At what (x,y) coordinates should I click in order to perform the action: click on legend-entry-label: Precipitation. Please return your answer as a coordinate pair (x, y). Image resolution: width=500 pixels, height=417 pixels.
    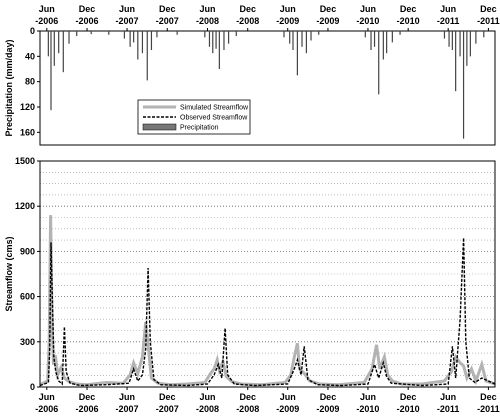
    Looking at the image, I should click on (199, 128).